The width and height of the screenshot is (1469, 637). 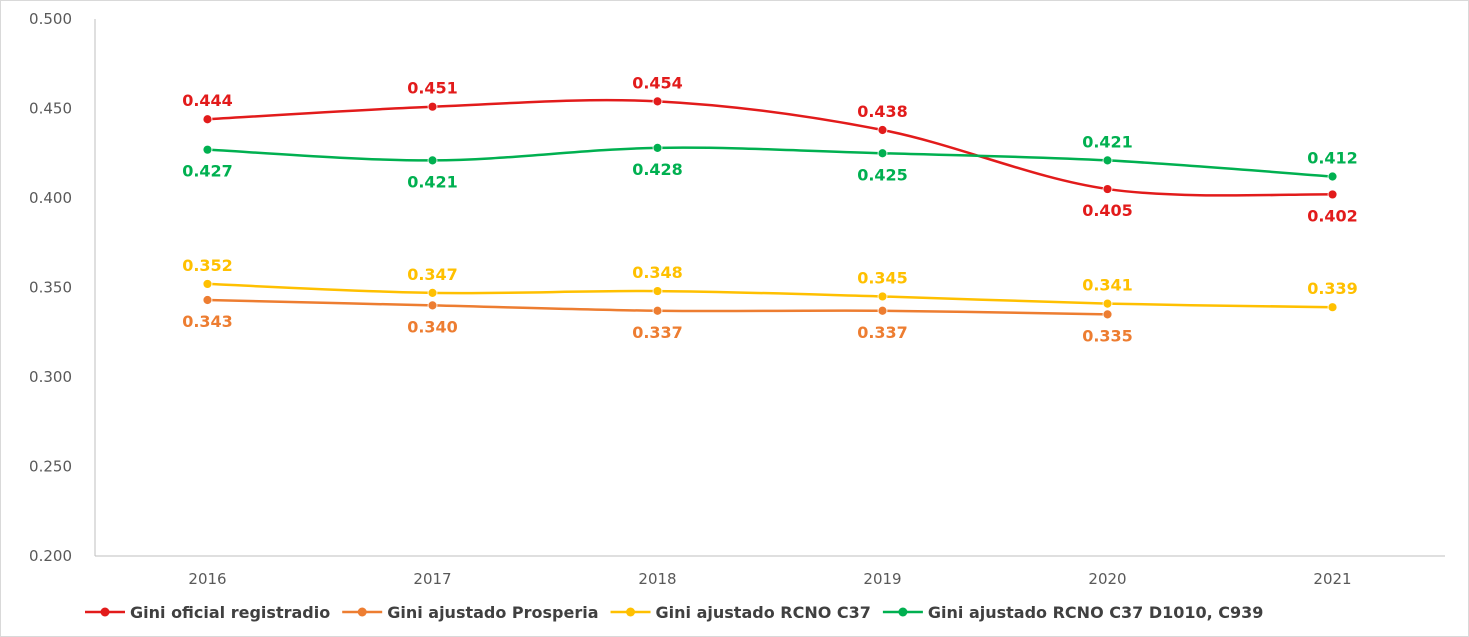 I want to click on data-label: 0.402, so click(x=1332, y=215).